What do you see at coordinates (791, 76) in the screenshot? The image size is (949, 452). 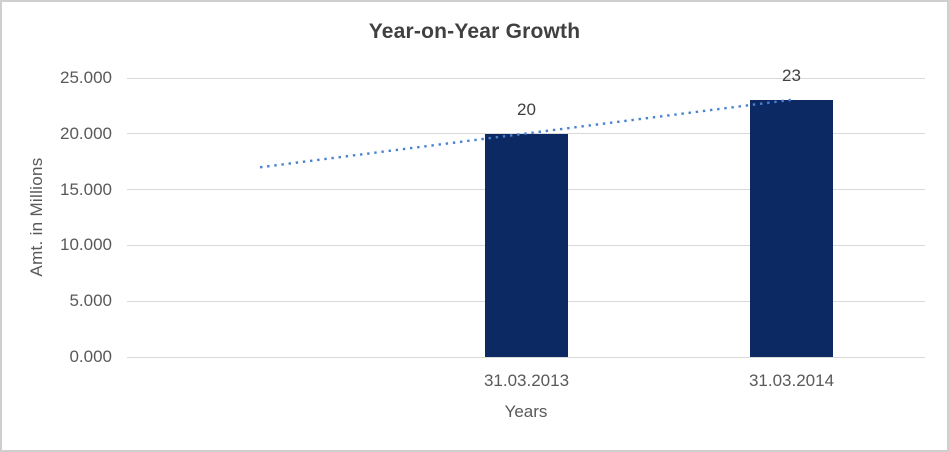 I see `bar-data-label: 23` at bounding box center [791, 76].